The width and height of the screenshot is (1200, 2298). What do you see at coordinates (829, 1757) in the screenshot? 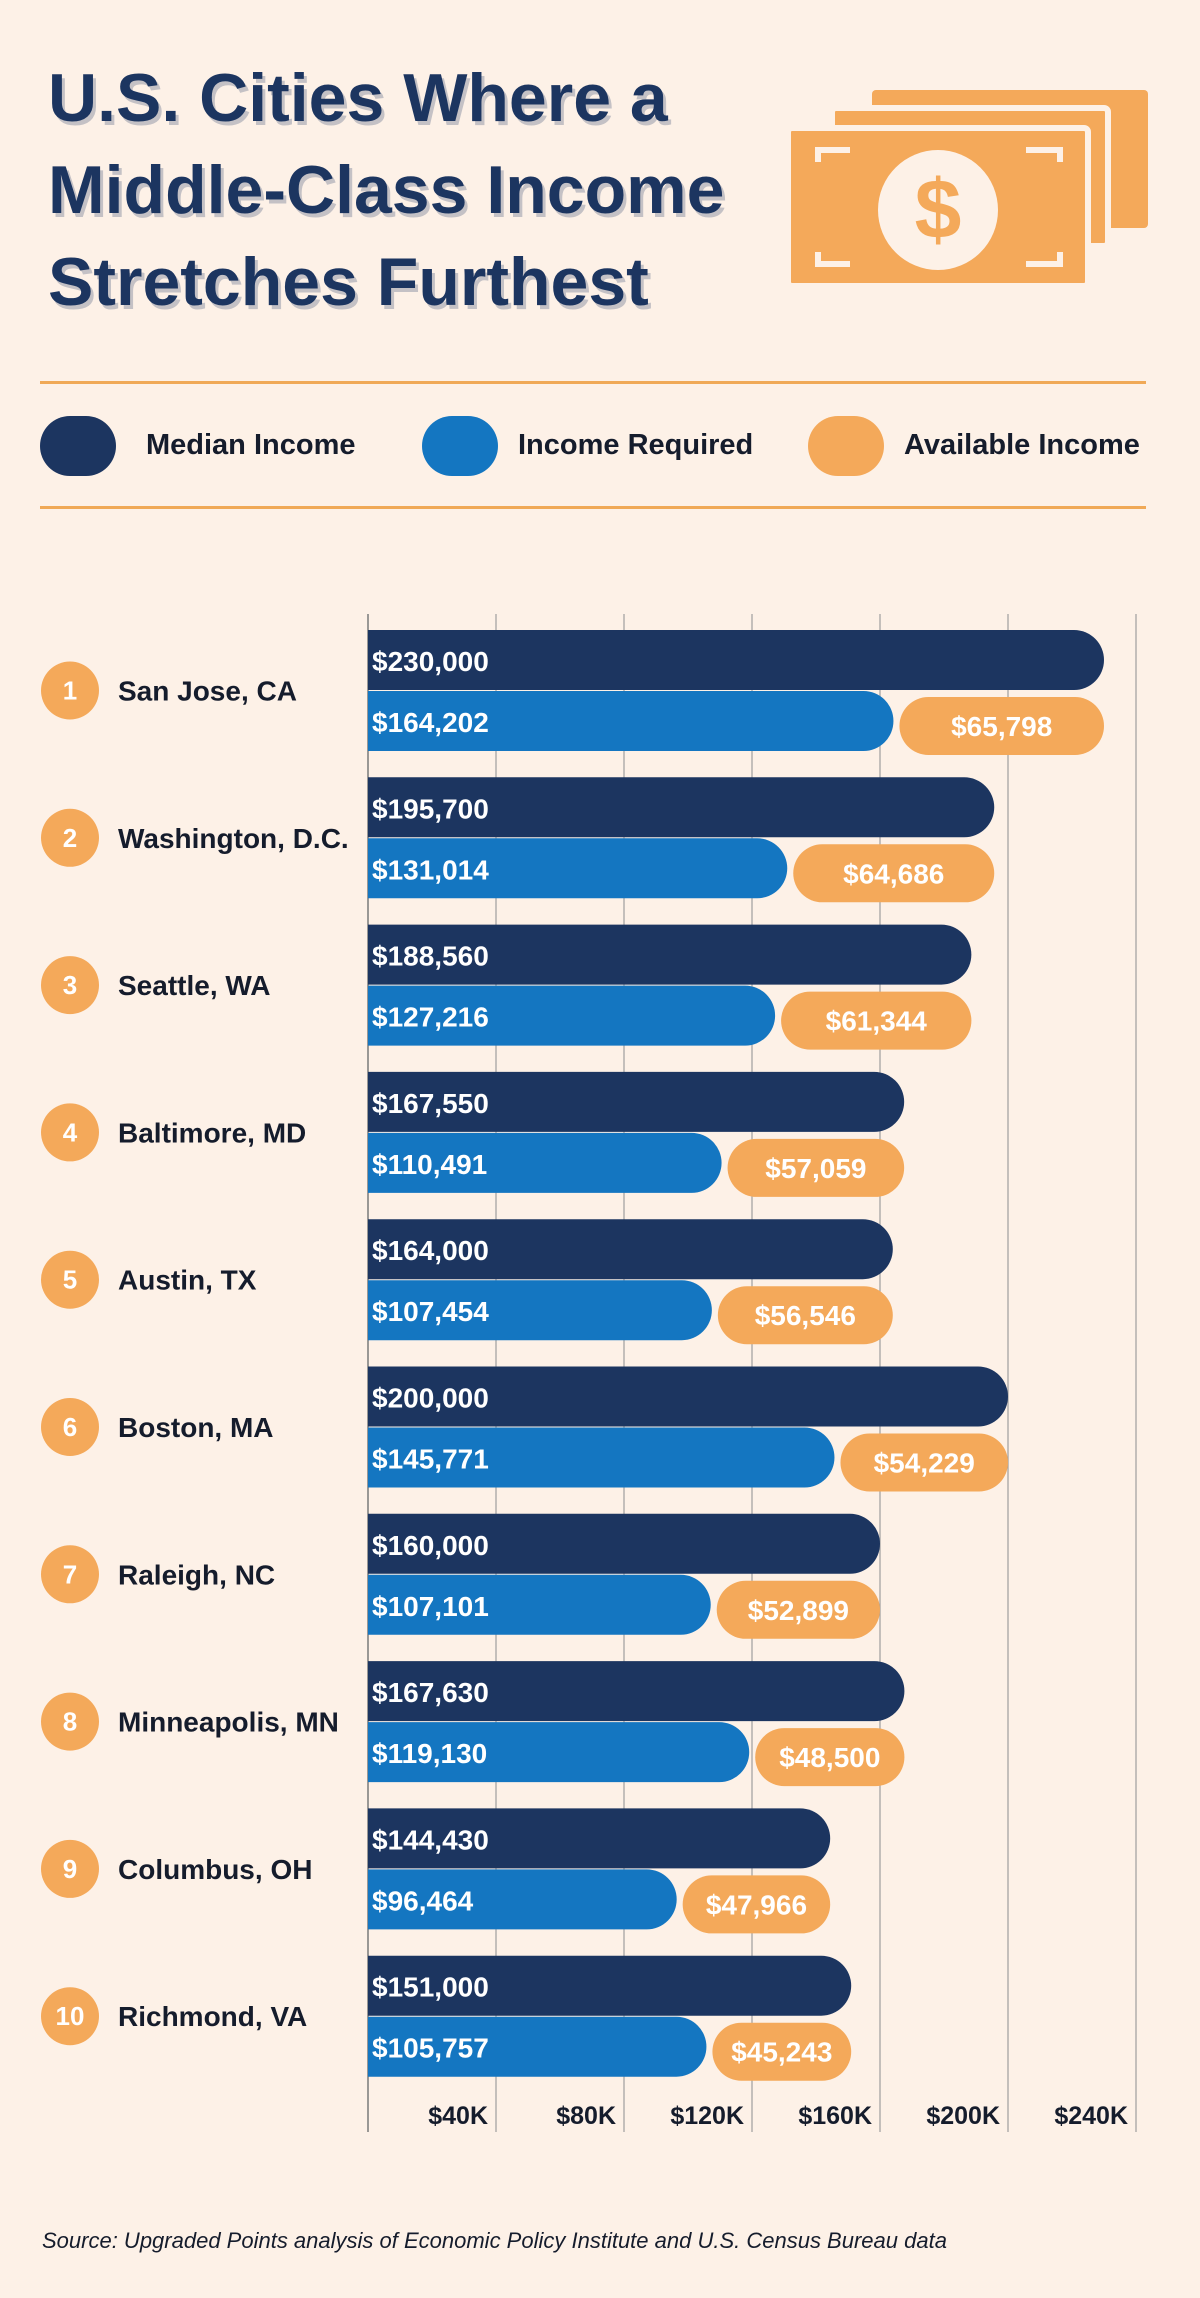
I see `available-income-label: $48,500` at bounding box center [829, 1757].